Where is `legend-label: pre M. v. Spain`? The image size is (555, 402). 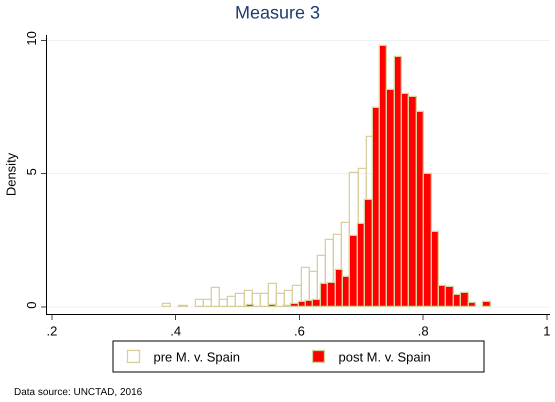
legend-label: pre M. v. Spain is located at coordinates (197, 357).